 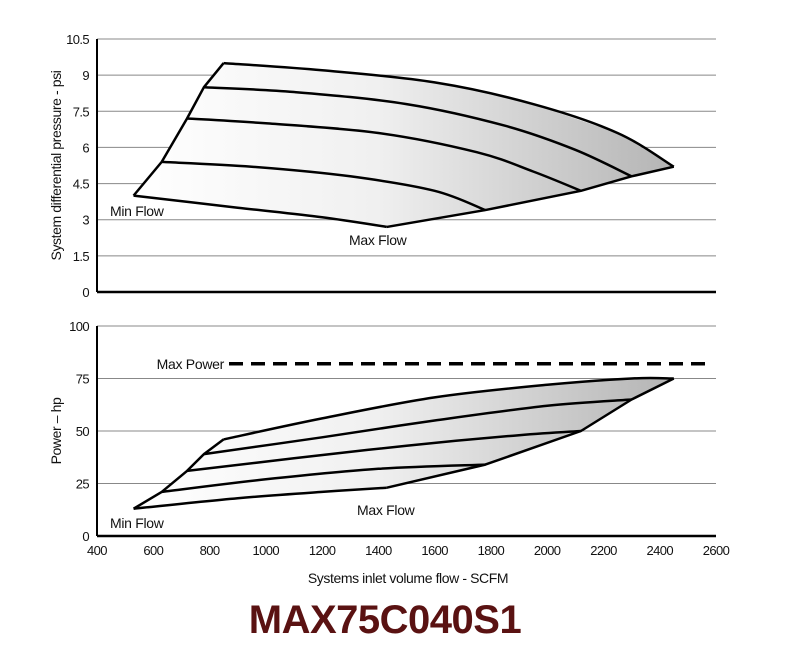 I want to click on y-tick-label: 1.5, so click(x=81, y=256).